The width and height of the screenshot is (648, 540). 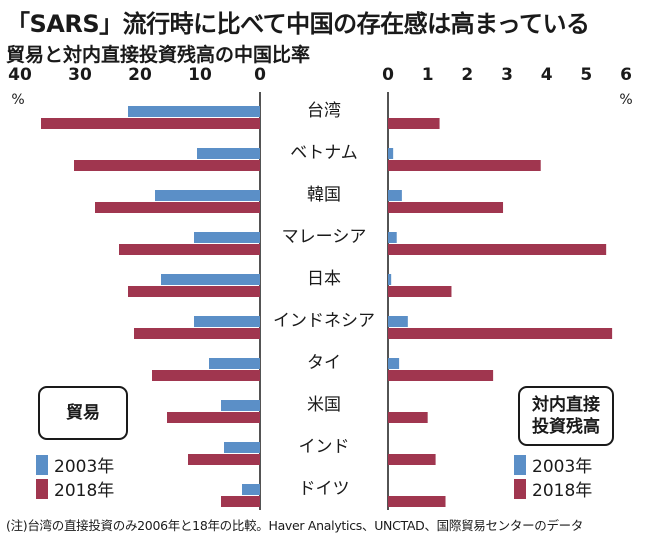 I want to click on legend-swatch-2018, so click(x=42, y=489).